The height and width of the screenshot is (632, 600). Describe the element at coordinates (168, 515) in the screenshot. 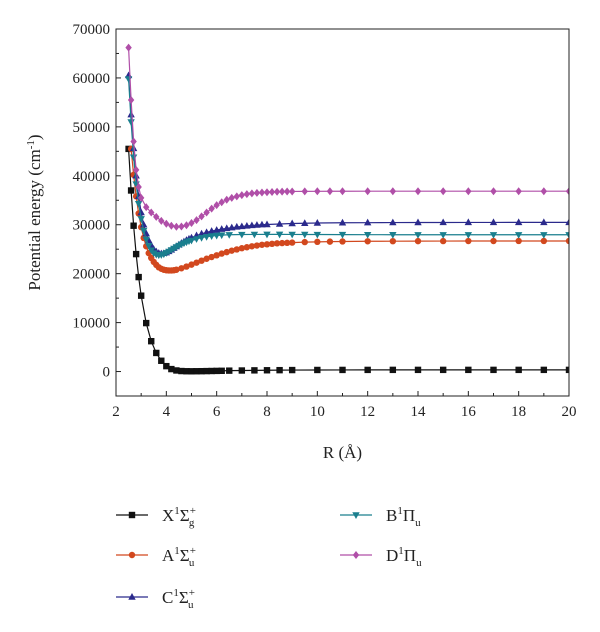

I see `legend-label-base: X` at that location.